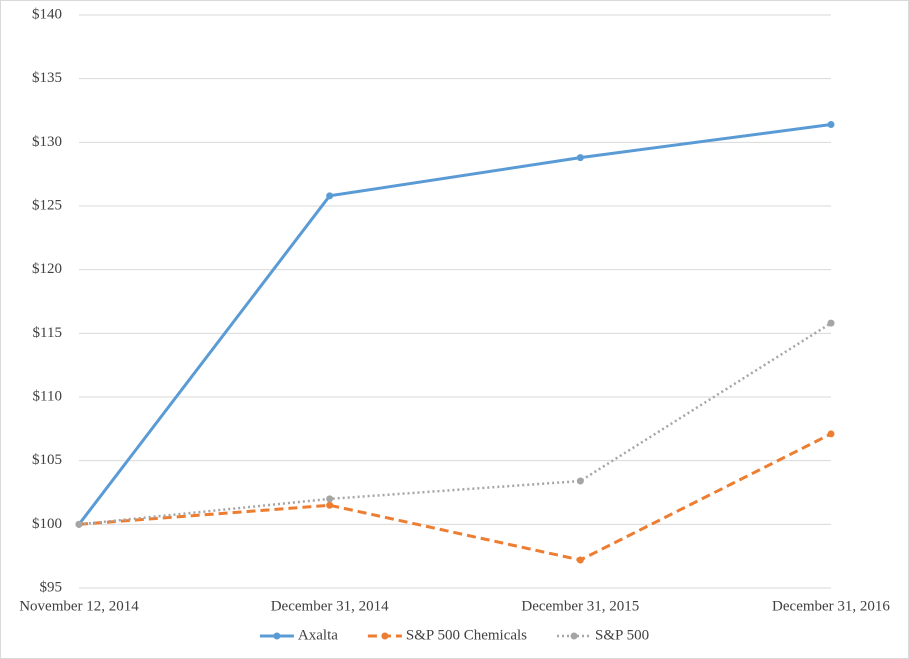 This screenshot has height=659, width=909. What do you see at coordinates (47, 524) in the screenshot?
I see `y-tick-label: $100` at bounding box center [47, 524].